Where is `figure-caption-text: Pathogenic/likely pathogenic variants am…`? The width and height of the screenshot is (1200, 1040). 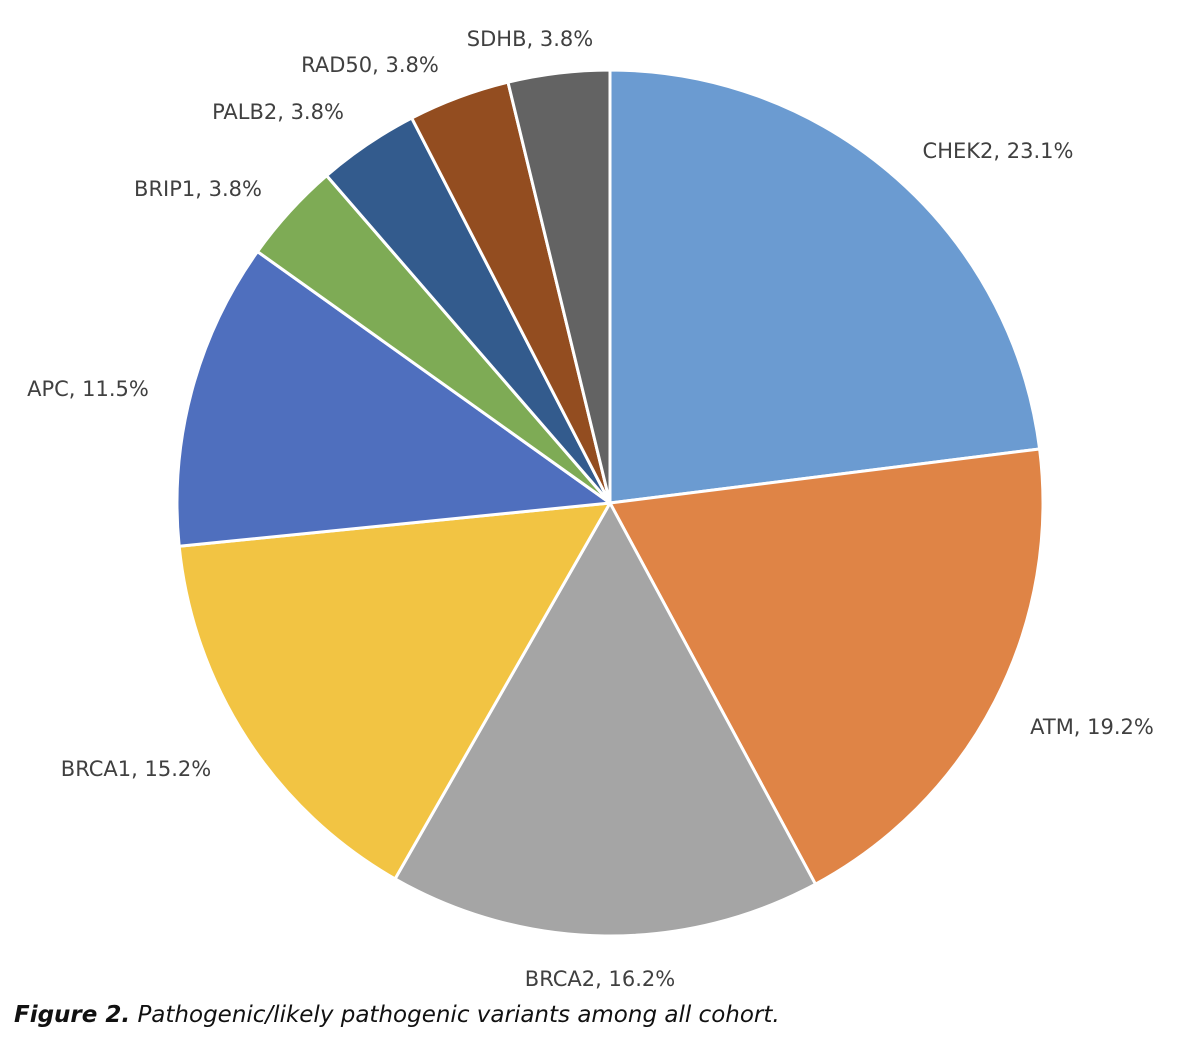 figure-caption-text: Pathogenic/likely pathogenic variants am… is located at coordinates (458, 1015).